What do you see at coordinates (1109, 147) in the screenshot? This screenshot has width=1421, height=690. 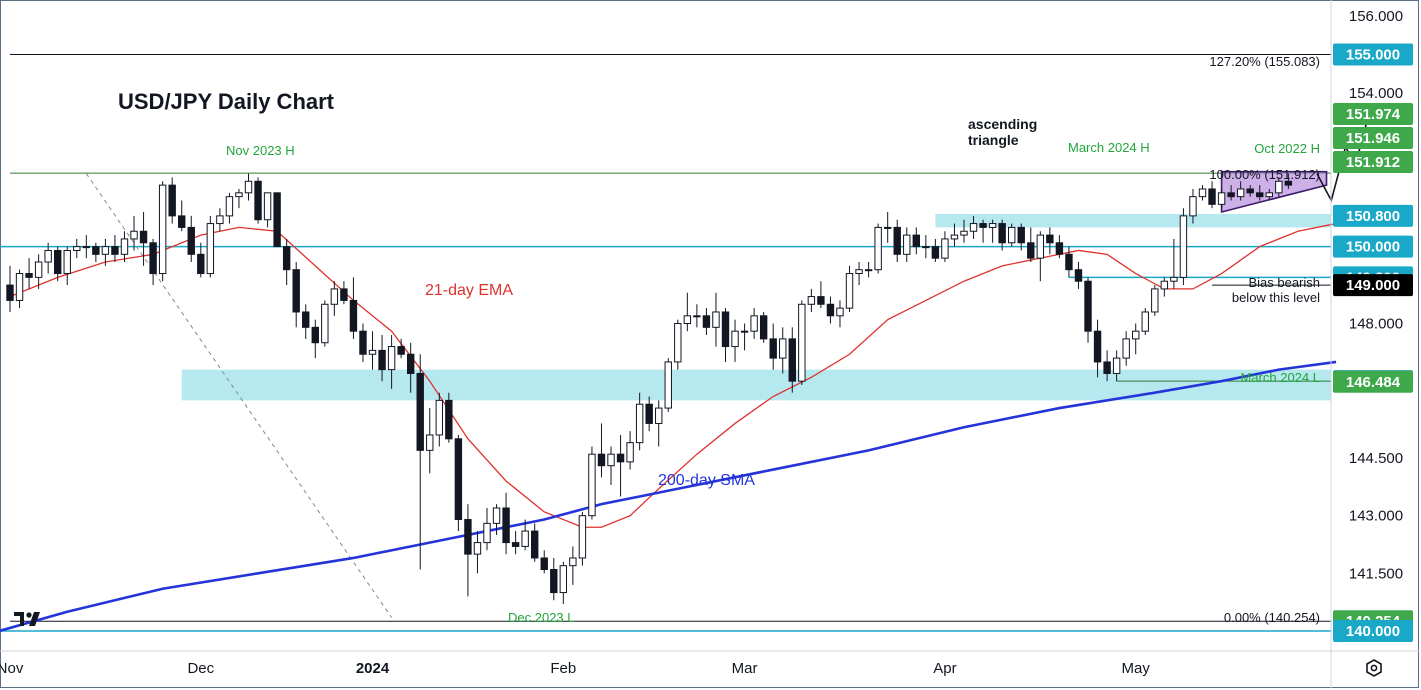 I see `march-high-label: March 2024 H` at bounding box center [1109, 147].